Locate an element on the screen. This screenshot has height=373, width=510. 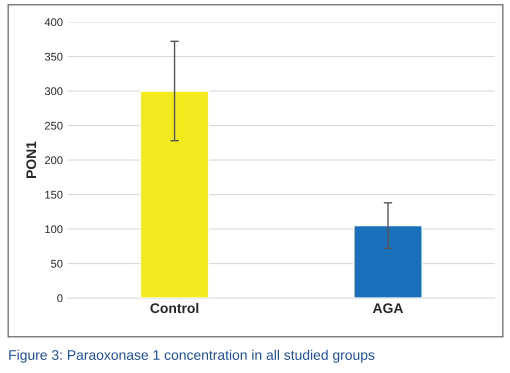
y-tick-label: 300 is located at coordinates (53, 91).